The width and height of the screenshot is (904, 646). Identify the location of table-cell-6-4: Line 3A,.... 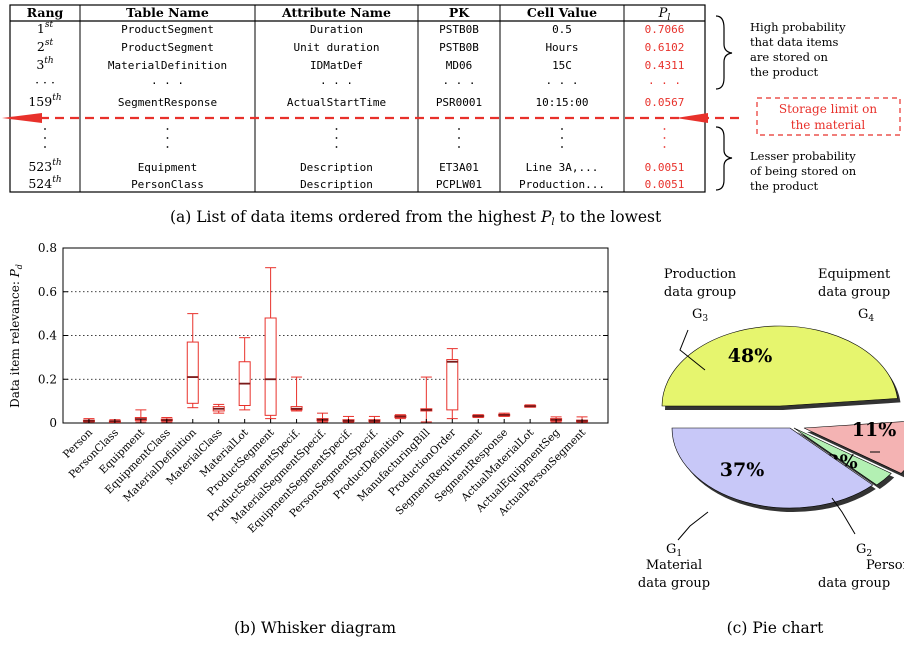
(562, 167).